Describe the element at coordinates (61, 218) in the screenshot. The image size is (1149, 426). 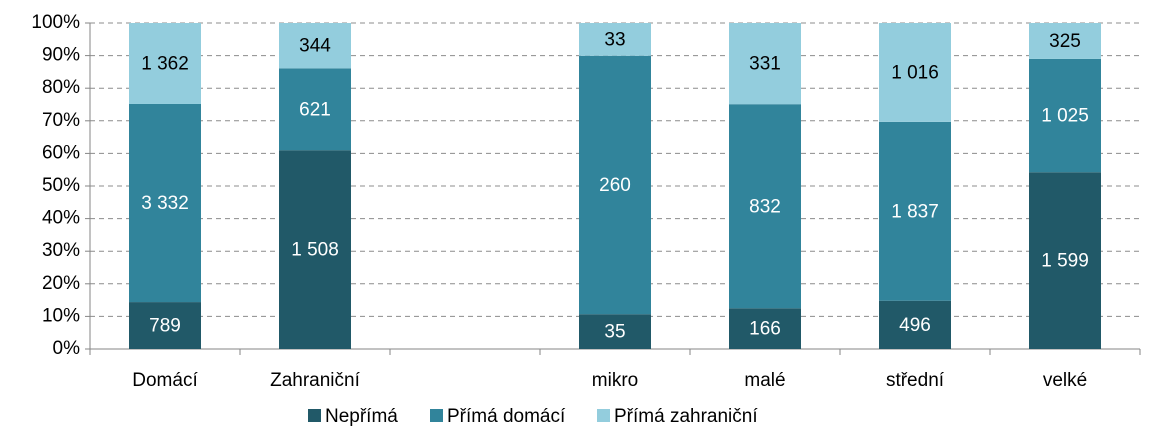
I see `y-tick-label: 40%` at that location.